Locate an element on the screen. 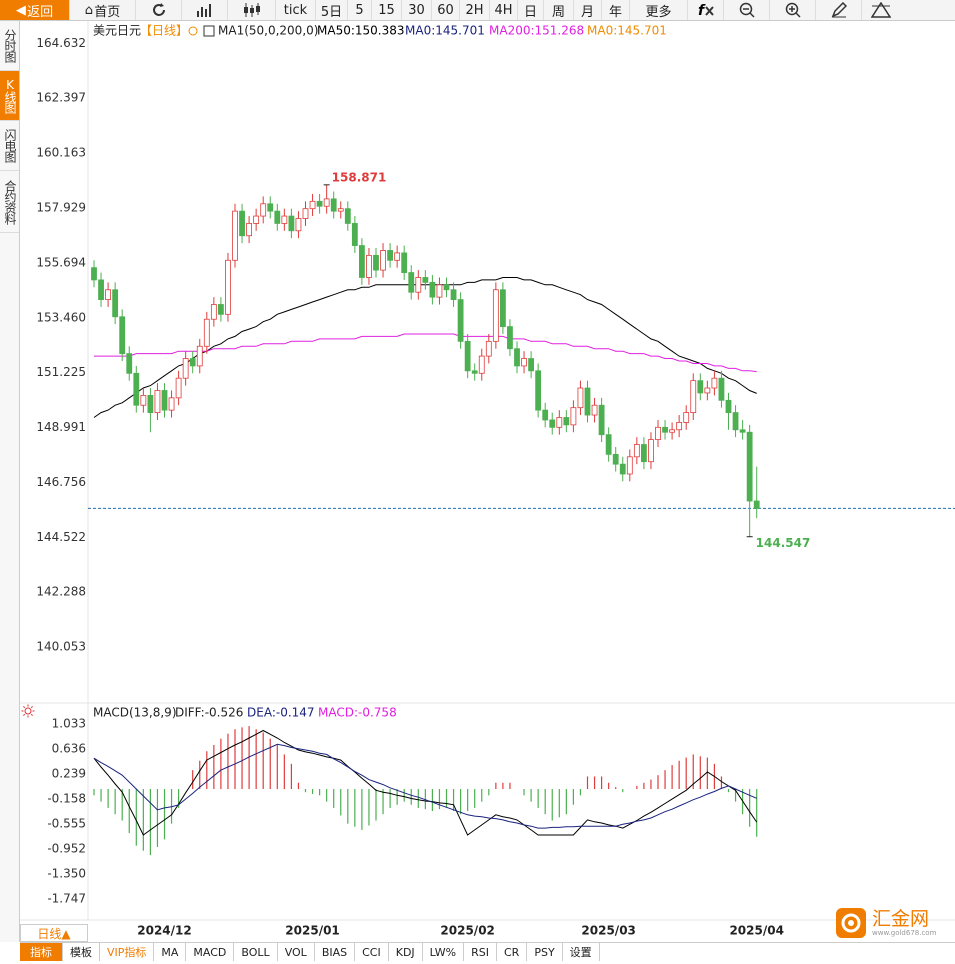 The height and width of the screenshot is (964, 955). indicator-tab: BIAS is located at coordinates (335, 952).